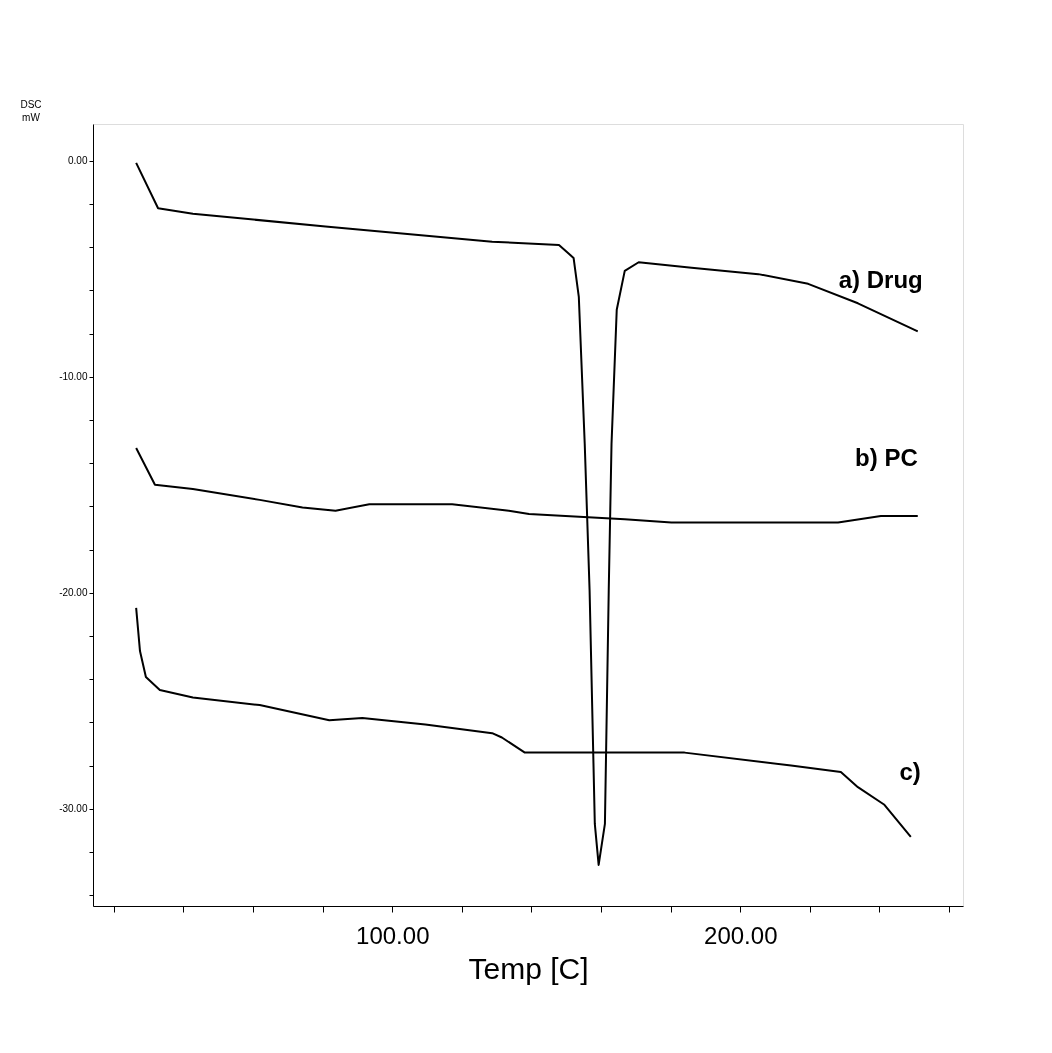 The image size is (1052, 1053). I want to click on y-tick-label: -30.00, so click(73, 809).